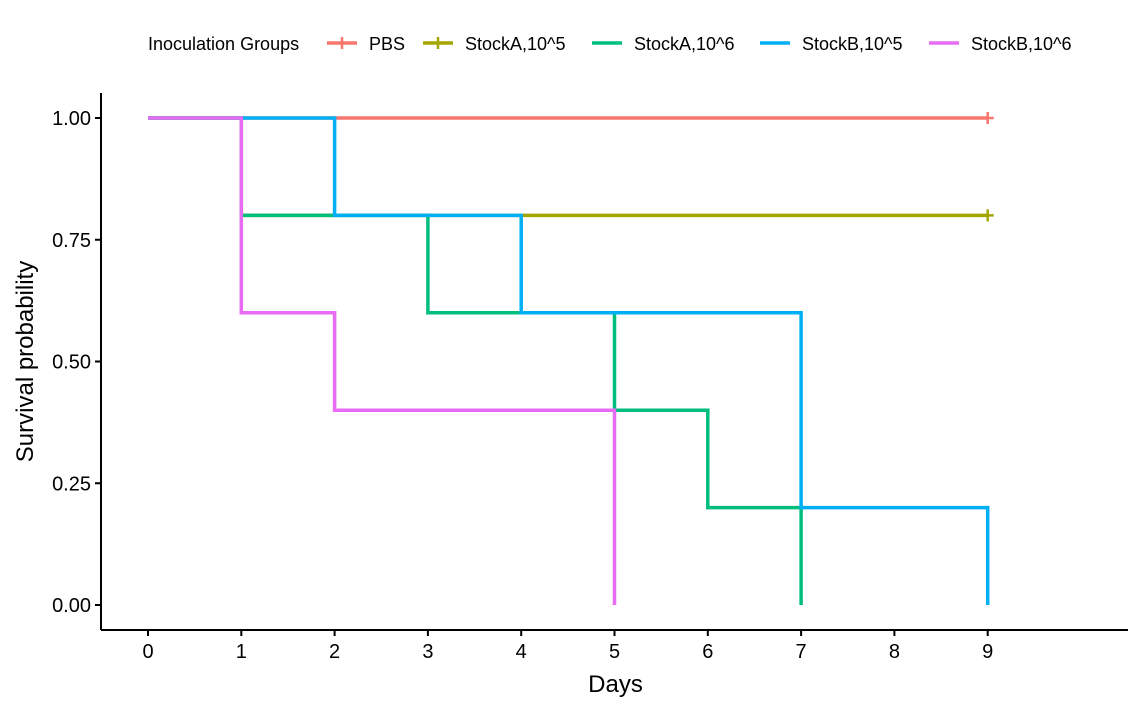  What do you see at coordinates (366, 44) in the screenshot?
I see `legend-item: PBS` at bounding box center [366, 44].